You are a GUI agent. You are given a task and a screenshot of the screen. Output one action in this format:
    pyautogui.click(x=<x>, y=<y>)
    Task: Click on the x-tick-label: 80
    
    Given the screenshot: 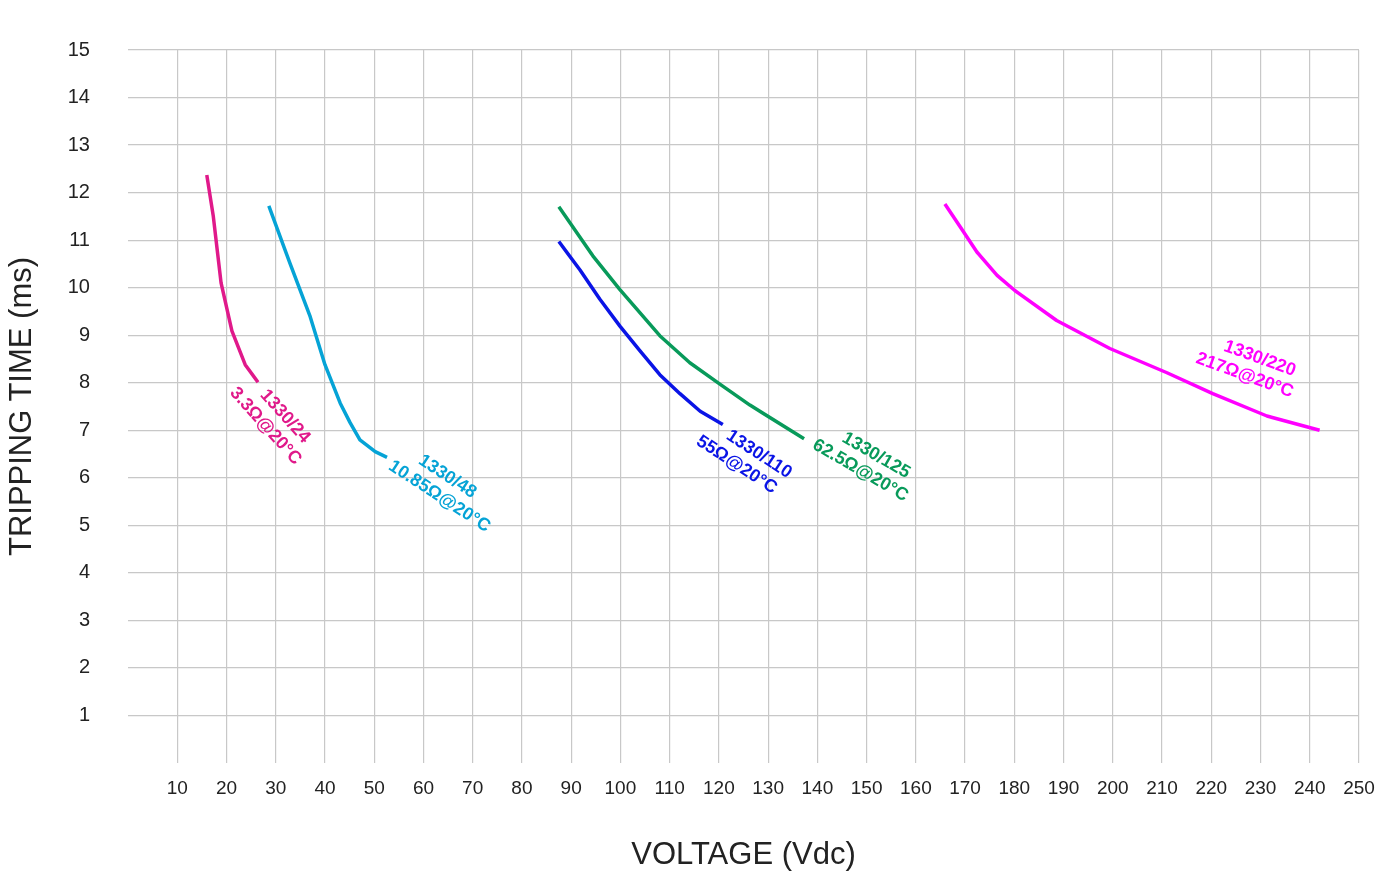 What is the action you would take?
    pyautogui.click(x=522, y=787)
    